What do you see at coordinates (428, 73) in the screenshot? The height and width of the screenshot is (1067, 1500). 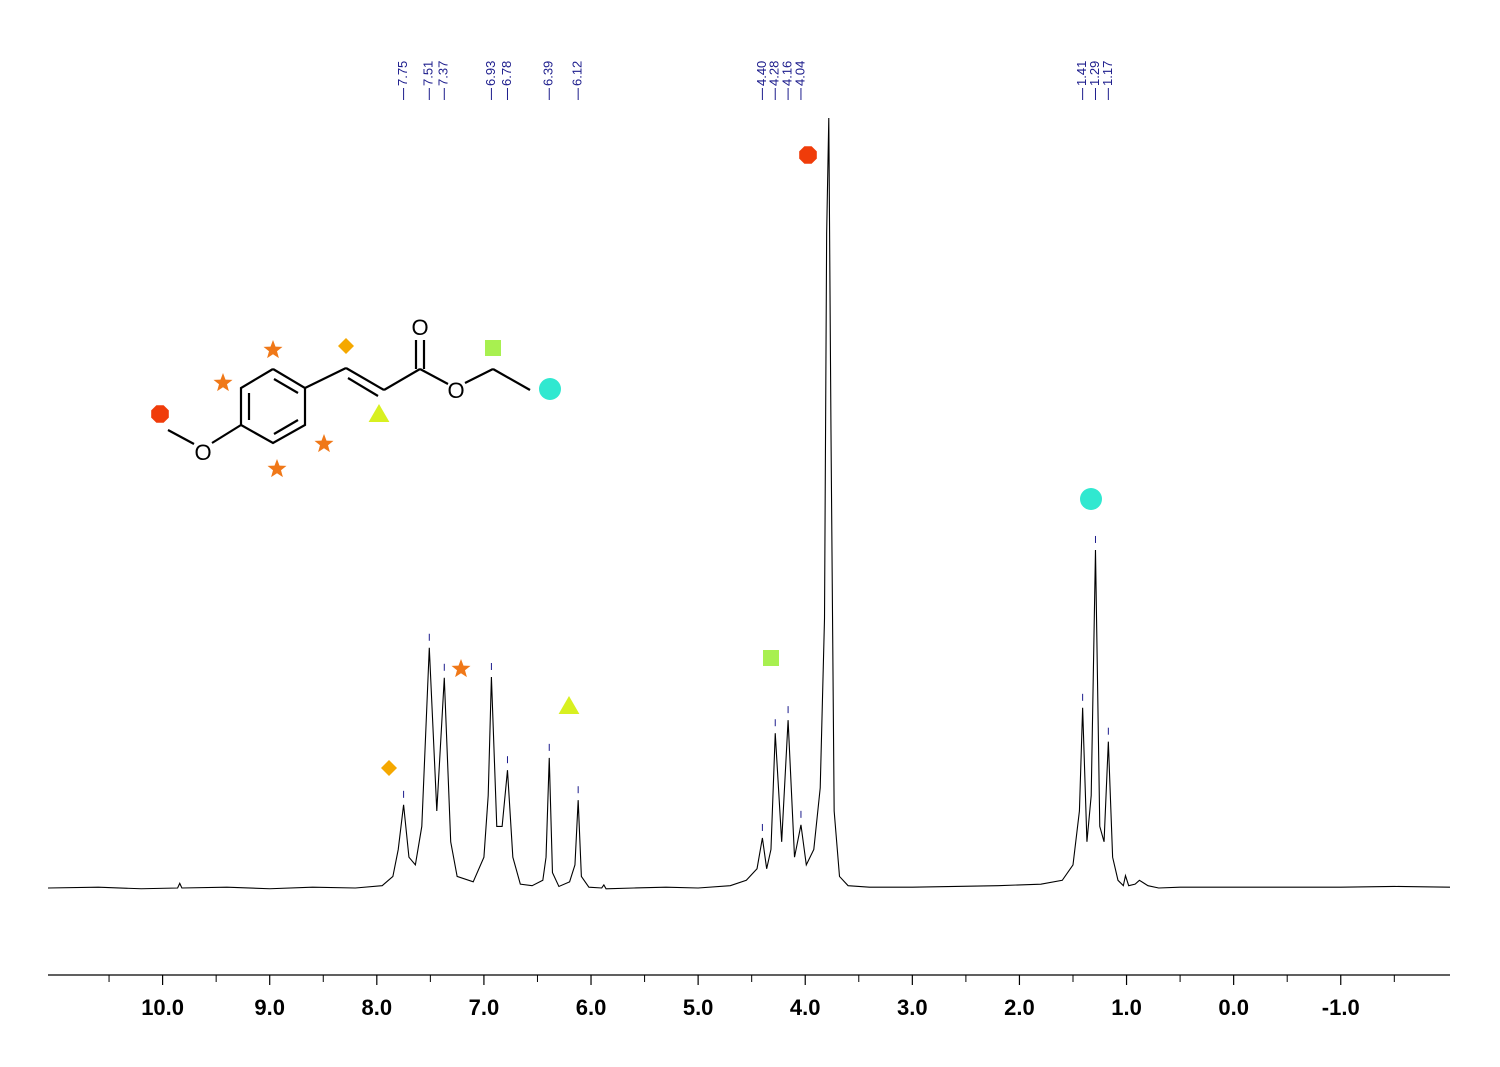 I see `peak-label: 7.51` at bounding box center [428, 73].